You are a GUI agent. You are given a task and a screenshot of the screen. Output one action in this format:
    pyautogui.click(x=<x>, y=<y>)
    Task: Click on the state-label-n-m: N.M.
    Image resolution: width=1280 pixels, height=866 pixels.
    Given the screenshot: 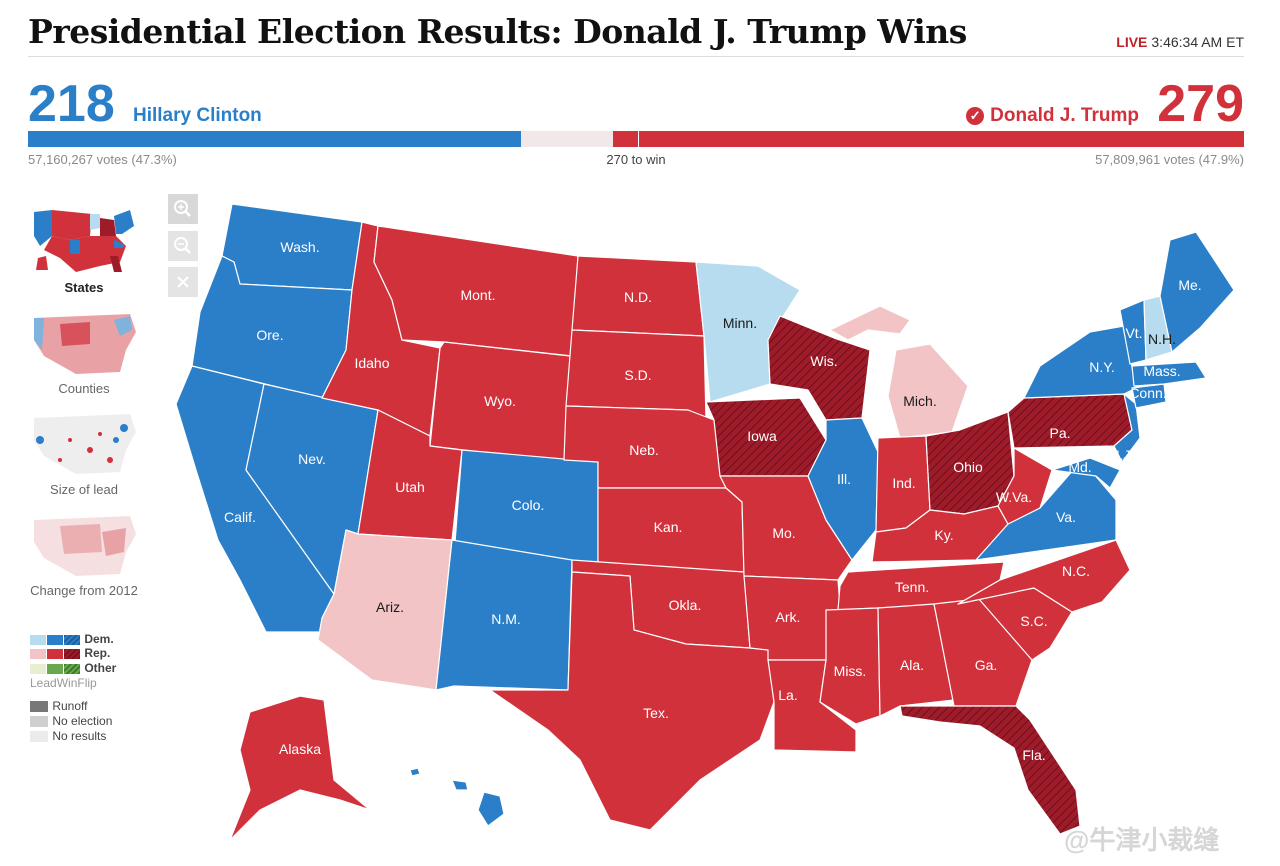 What is the action you would take?
    pyautogui.click(x=506, y=619)
    